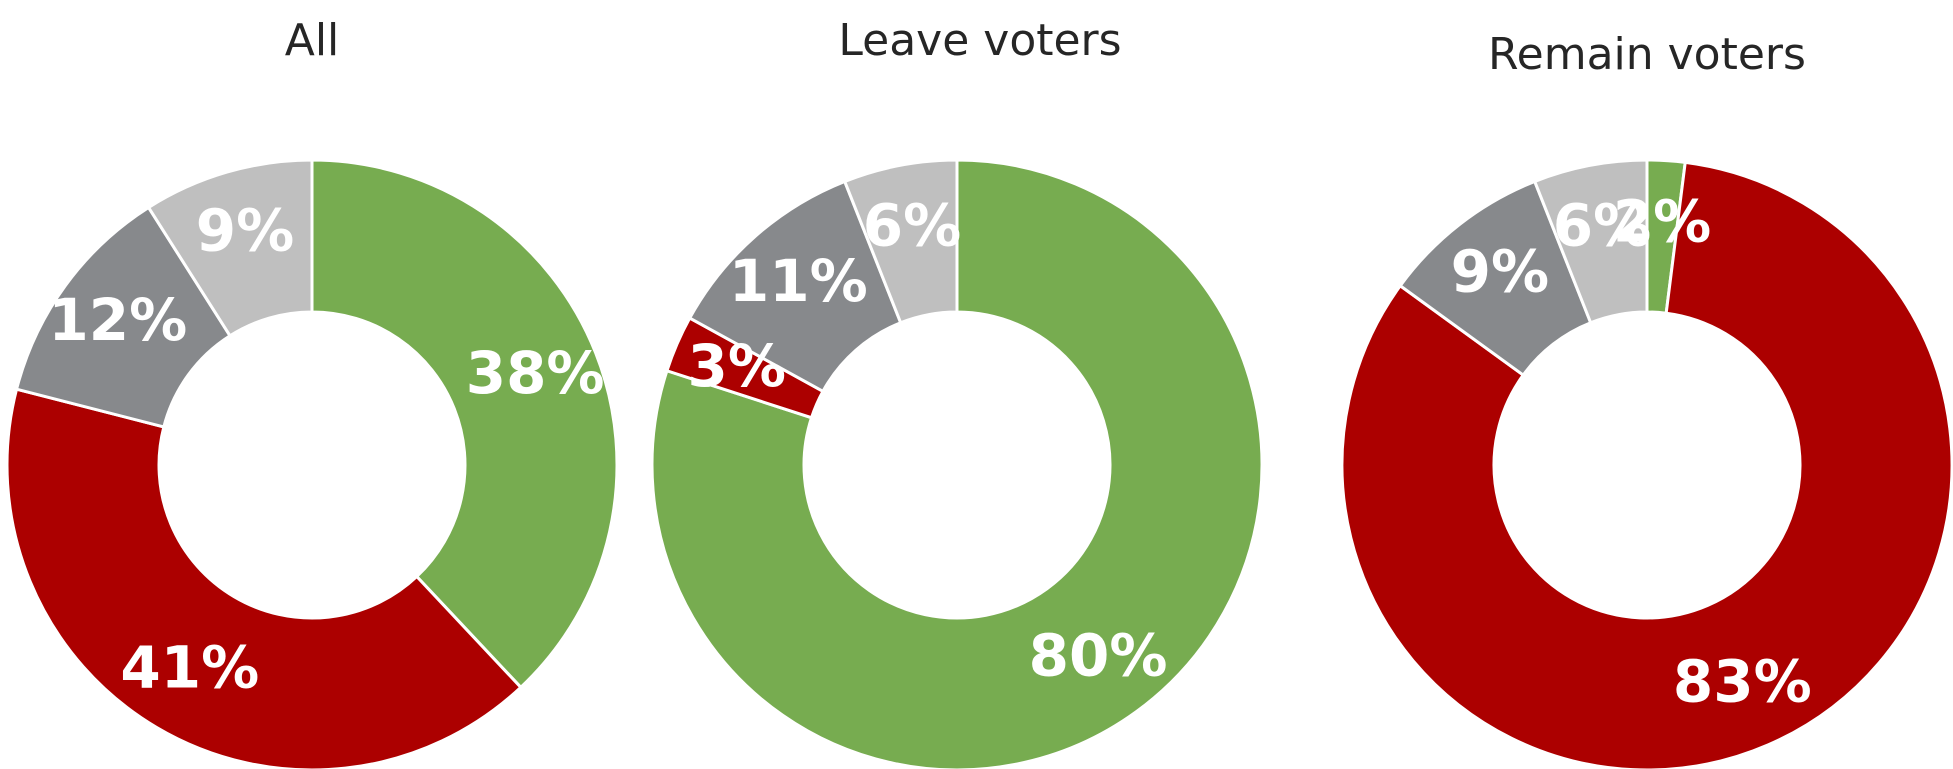  Describe the element at coordinates (912, 225) in the screenshot. I see `data-label-leave-voters-3: 6%` at that location.